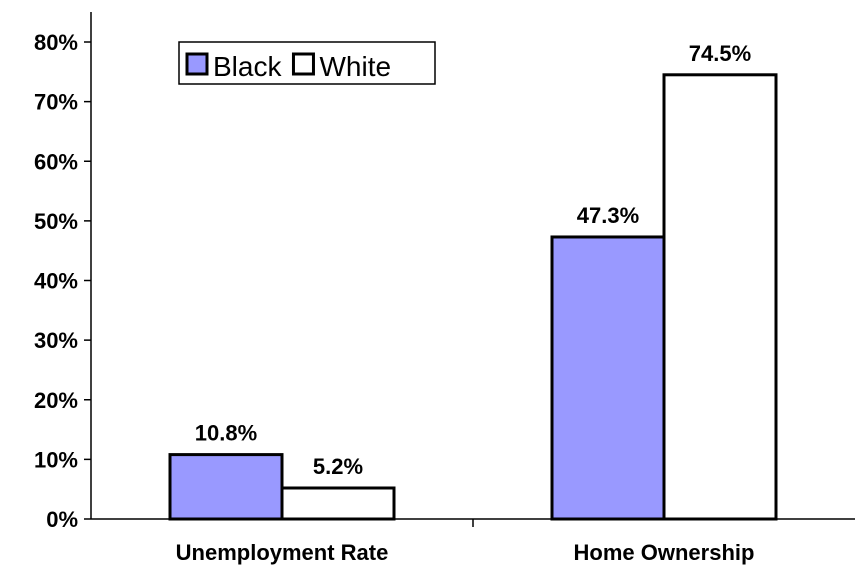 The width and height of the screenshot is (856, 573). What do you see at coordinates (56, 340) in the screenshot?
I see `y-tick-label: 30%` at bounding box center [56, 340].